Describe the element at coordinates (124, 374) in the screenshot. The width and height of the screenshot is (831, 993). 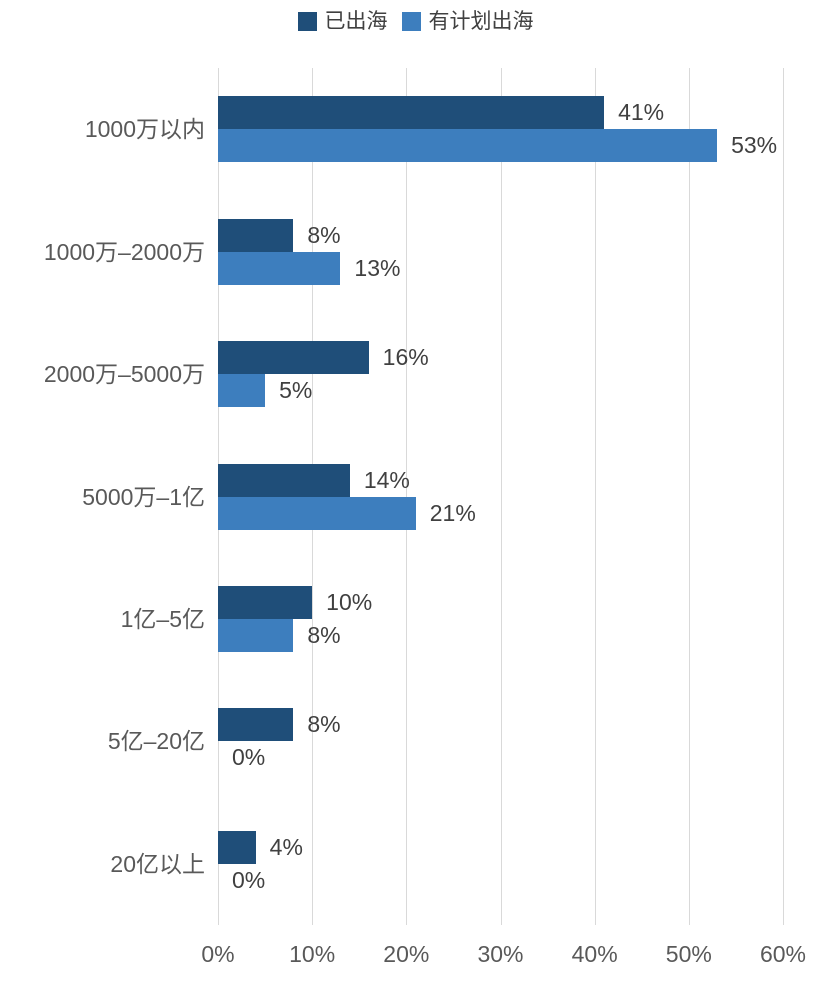
I see `category-label: 2000万–5000万` at that location.